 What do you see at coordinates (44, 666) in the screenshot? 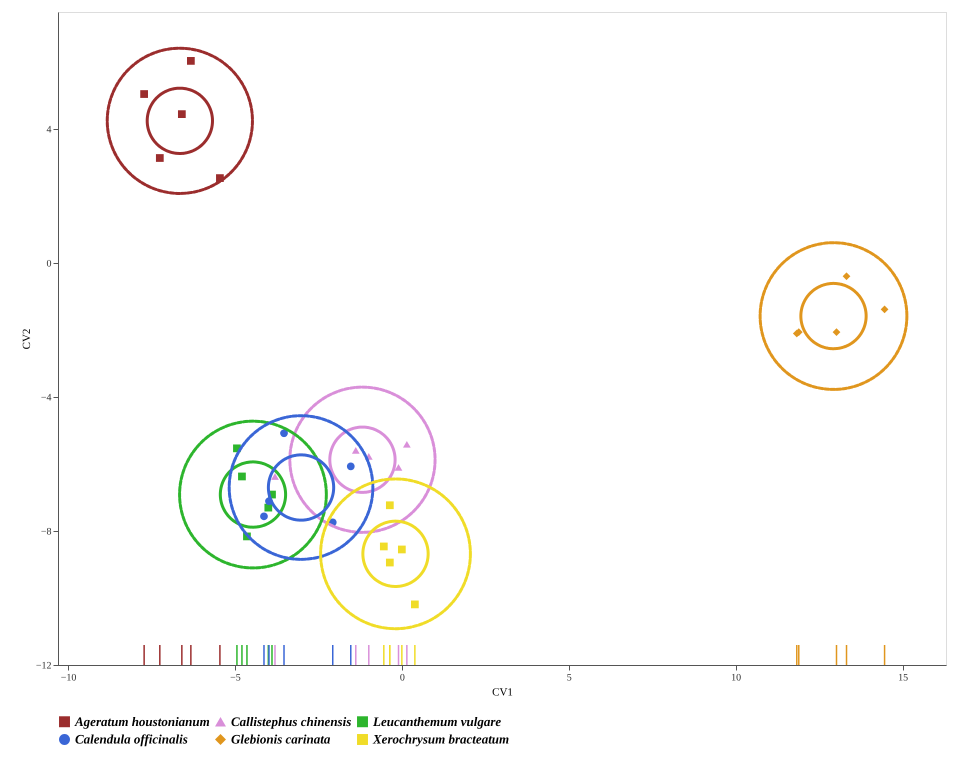
I see `y-tick-label: −12` at bounding box center [44, 666].